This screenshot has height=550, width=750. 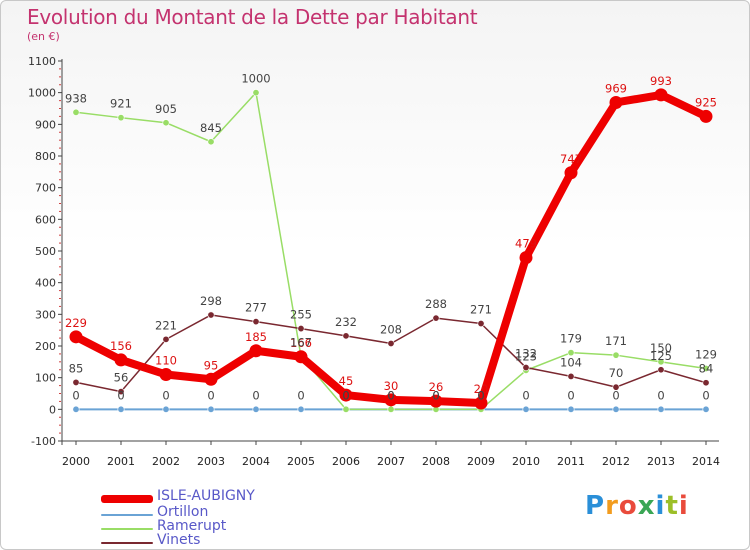 I want to click on y-tick-label: 600, so click(x=45, y=219).